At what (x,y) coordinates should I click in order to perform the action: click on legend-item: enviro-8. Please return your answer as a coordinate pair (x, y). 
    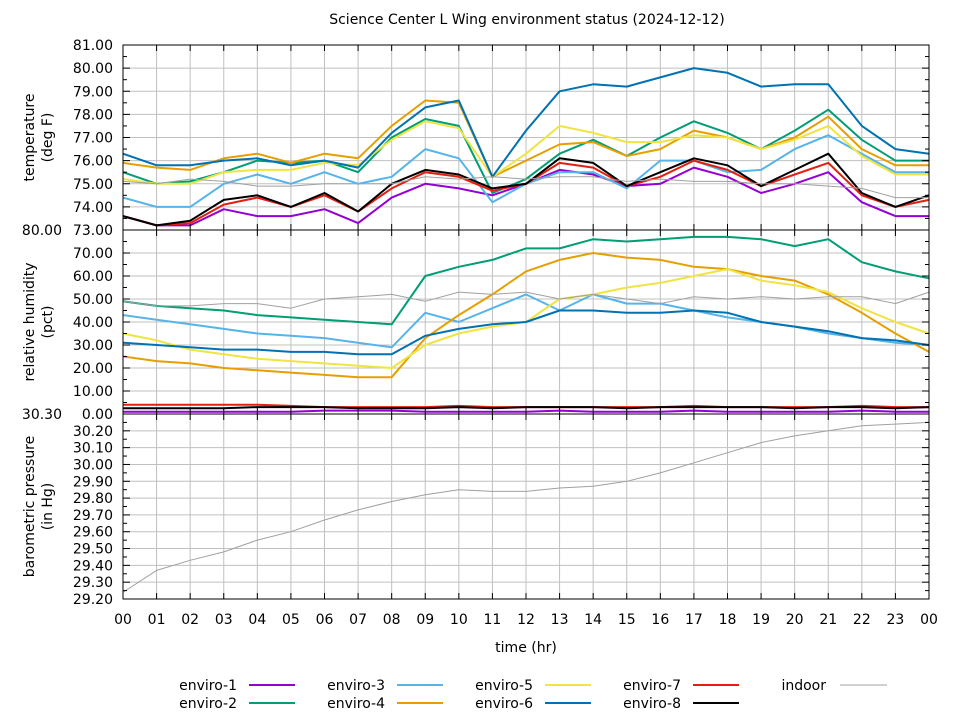
    Looking at the image, I should click on (681, 704).